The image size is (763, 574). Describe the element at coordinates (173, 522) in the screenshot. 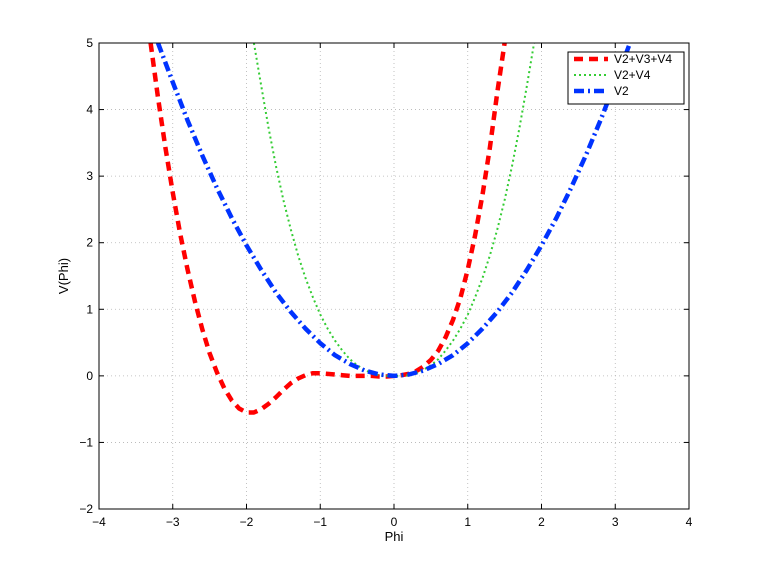

I see `x-tick-label: −3` at that location.